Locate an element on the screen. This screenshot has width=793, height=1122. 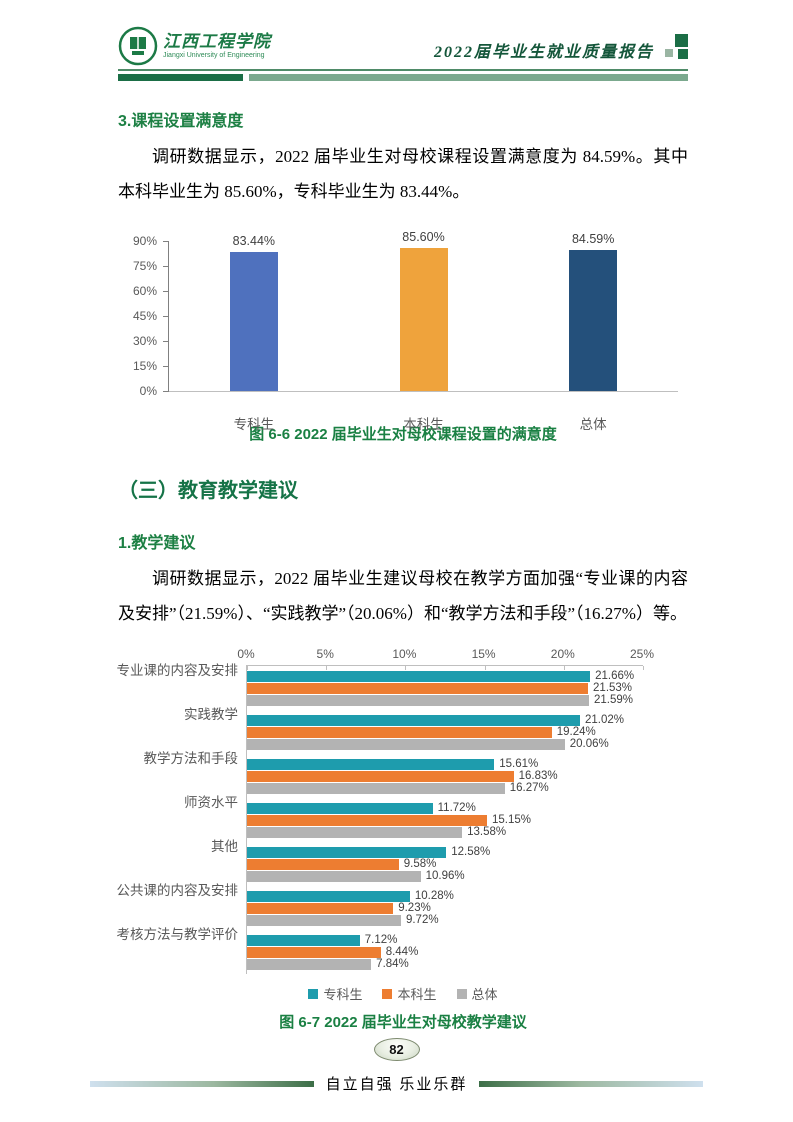
category-label: 其他 is located at coordinates (224, 846).